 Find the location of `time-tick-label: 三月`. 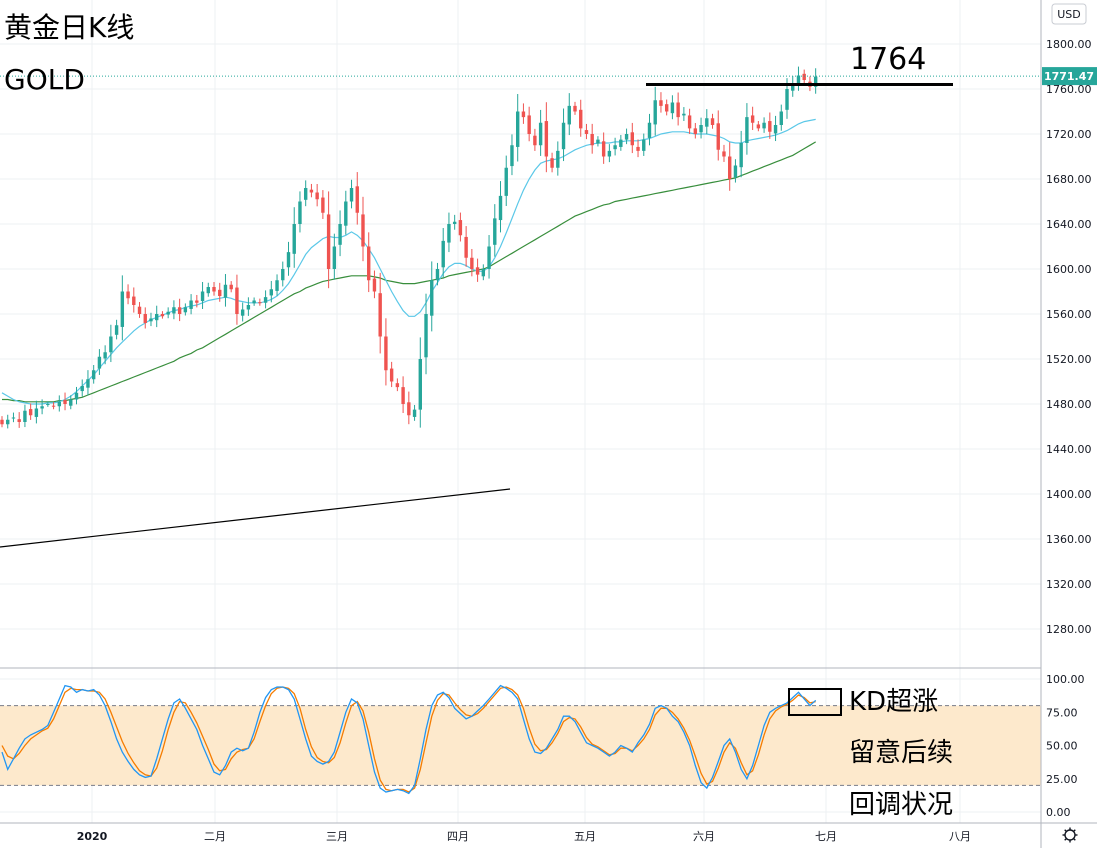

time-tick-label: 三月 is located at coordinates (337, 836).